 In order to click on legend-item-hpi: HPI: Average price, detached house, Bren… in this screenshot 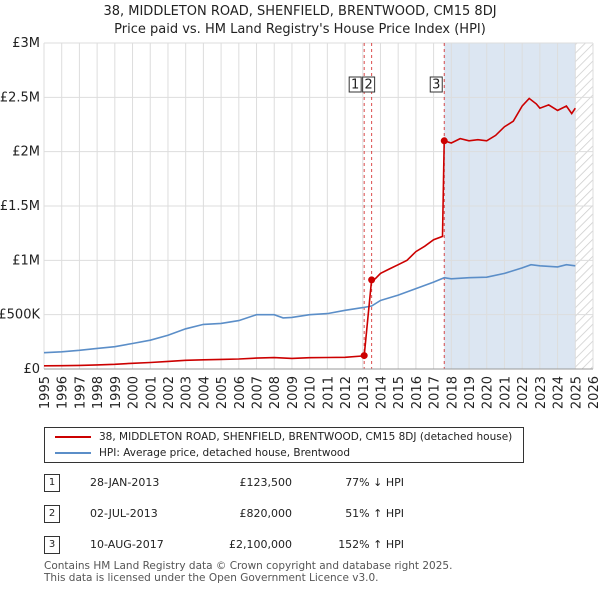, I will do `click(202, 455)`.